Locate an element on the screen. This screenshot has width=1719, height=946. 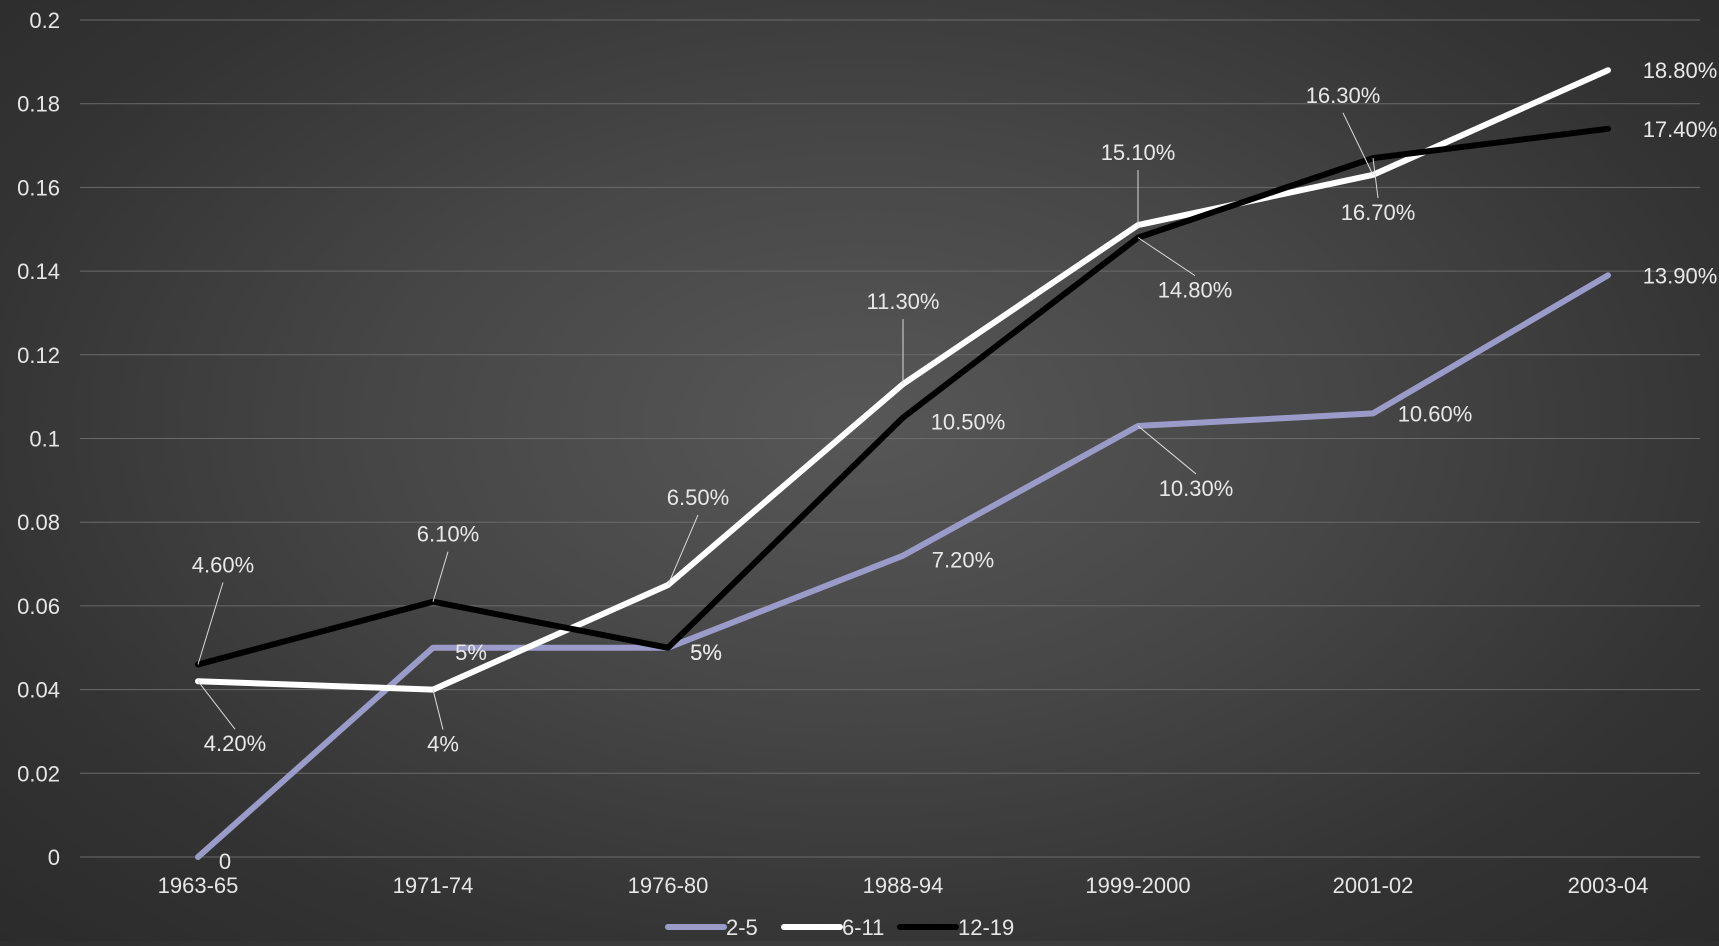
legend-label: 2-5 is located at coordinates (742, 927).